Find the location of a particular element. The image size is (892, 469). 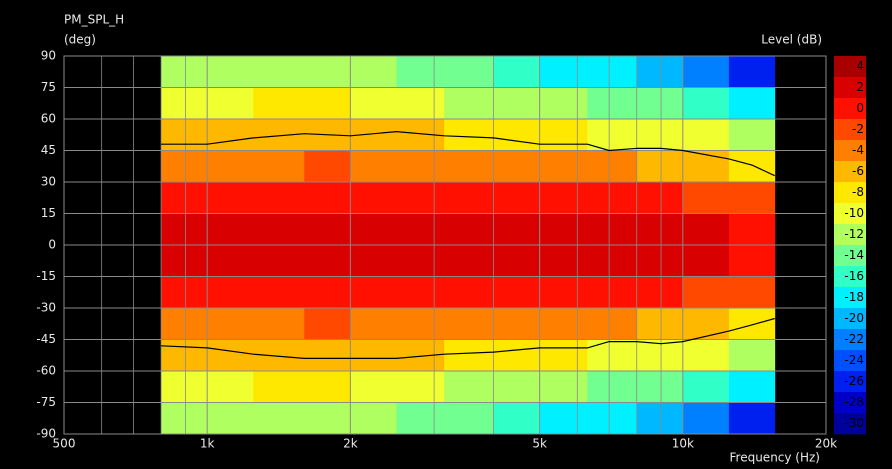

y-tick-label: 75 is located at coordinates (48, 87).